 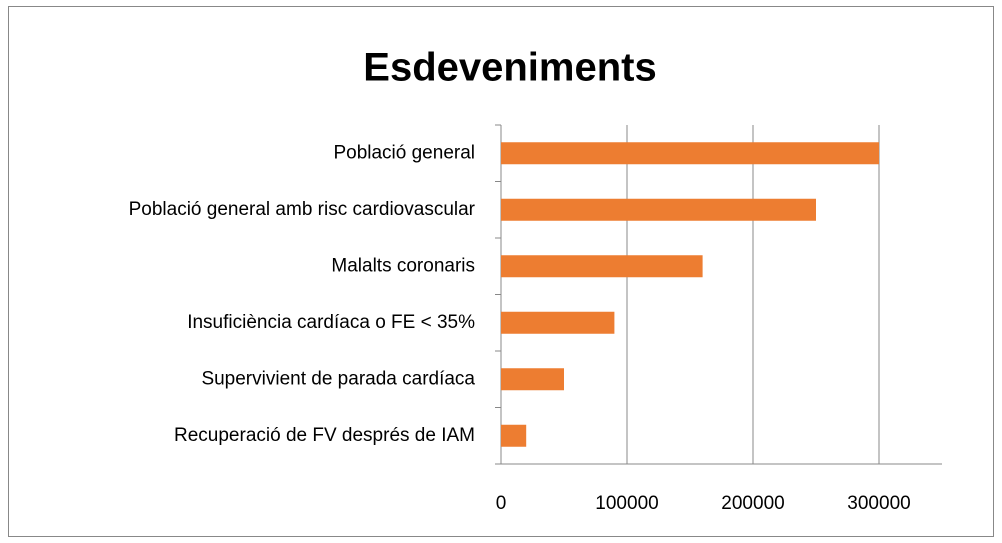 I want to click on x-tick-label: 100000, so click(x=626, y=503).